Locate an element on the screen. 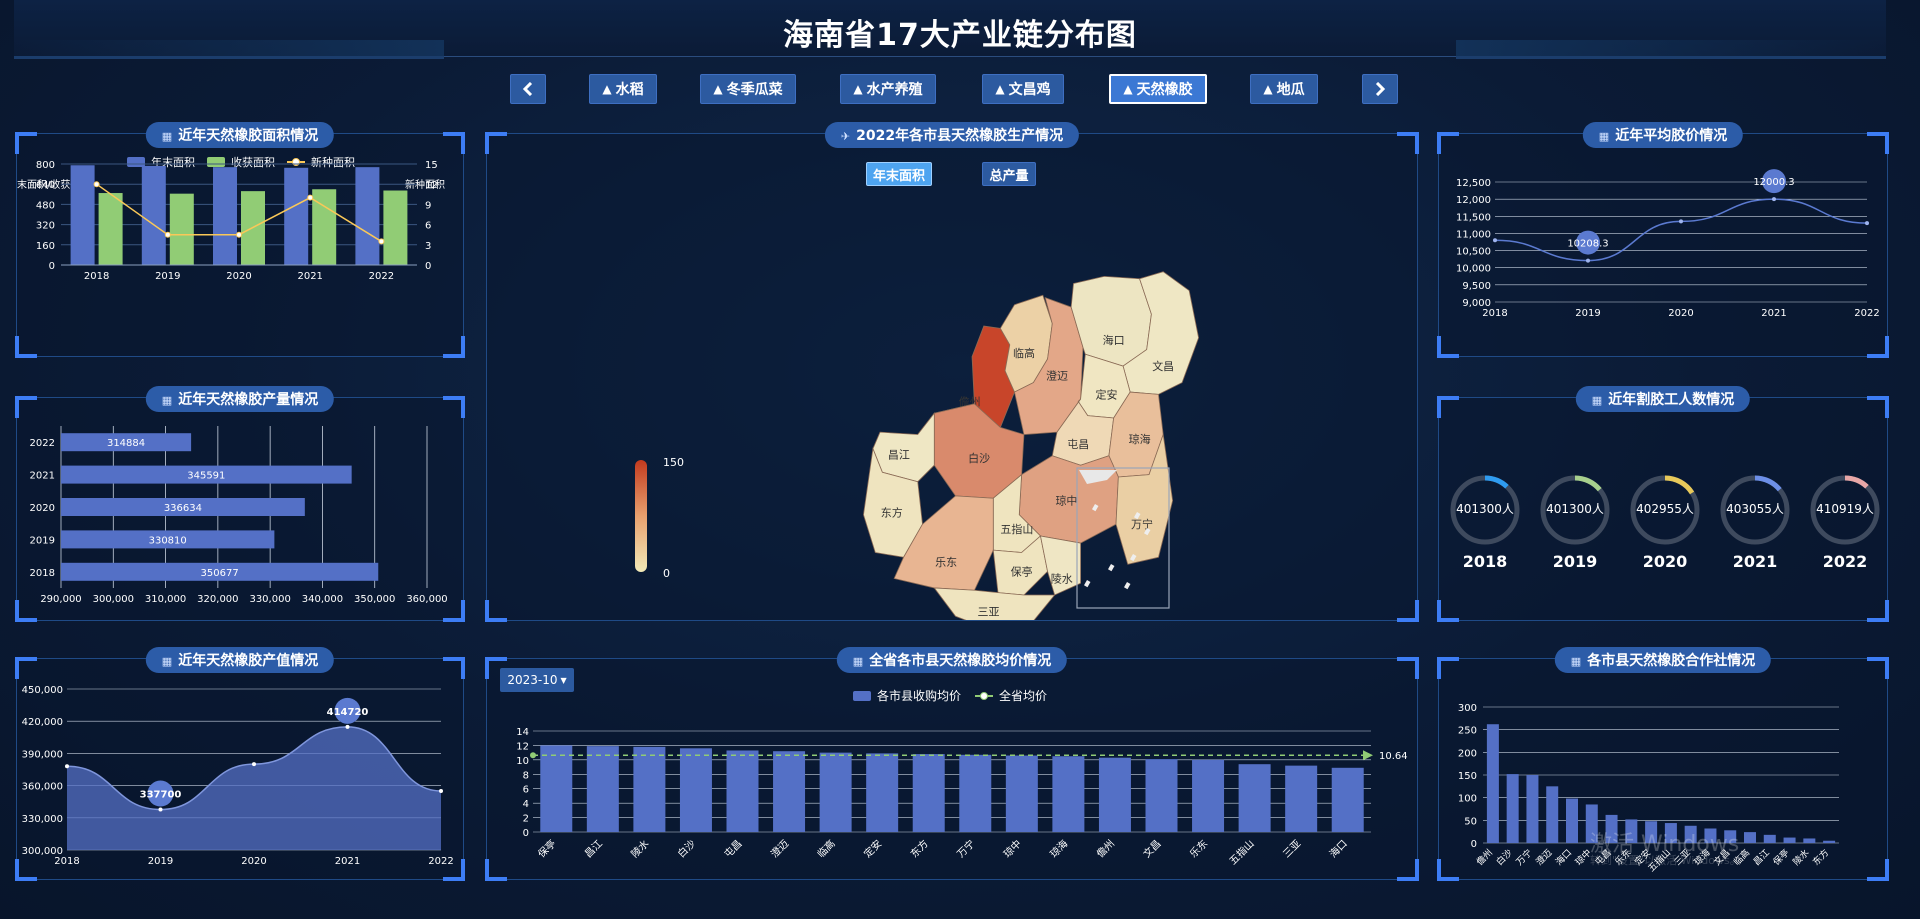 The width and height of the screenshot is (1920, 919). nav-item-natural-rubber: ▲ 天然橡胶 is located at coordinates (1158, 89).